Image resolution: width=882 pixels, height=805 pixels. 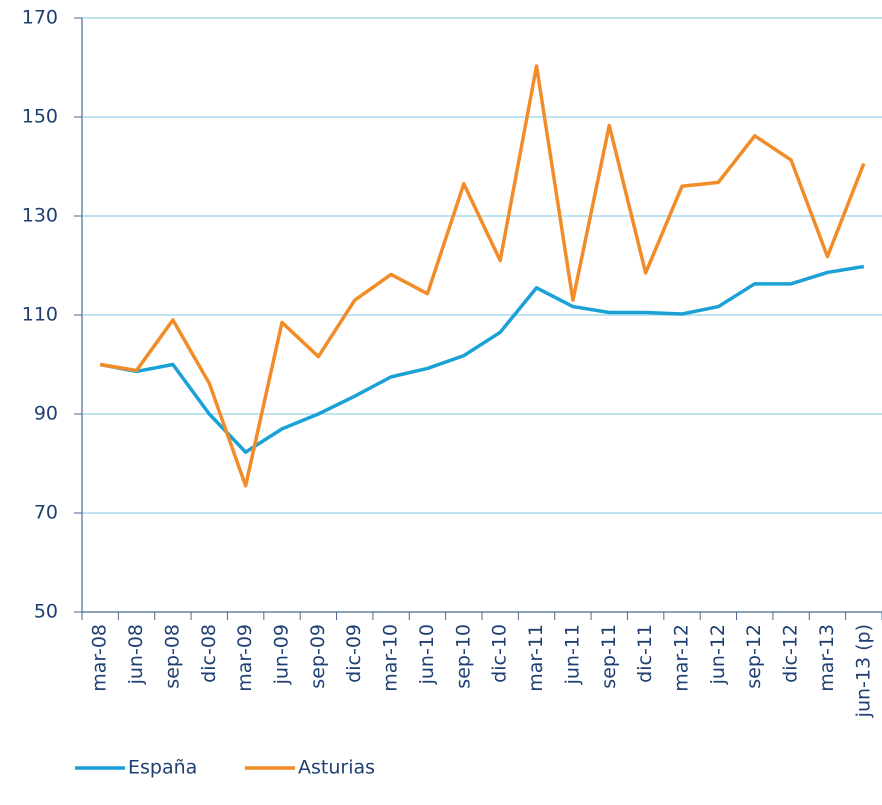 What do you see at coordinates (572, 654) in the screenshot?
I see `x-tick-label: jun-11` at bounding box center [572, 654].